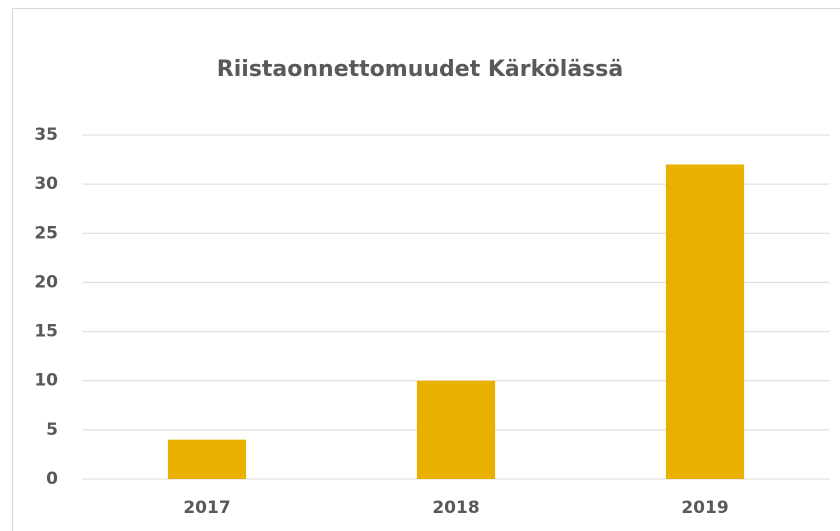 Image resolution: width=840 pixels, height=531 pixels. I want to click on y-tick-label: 5, so click(52, 430).